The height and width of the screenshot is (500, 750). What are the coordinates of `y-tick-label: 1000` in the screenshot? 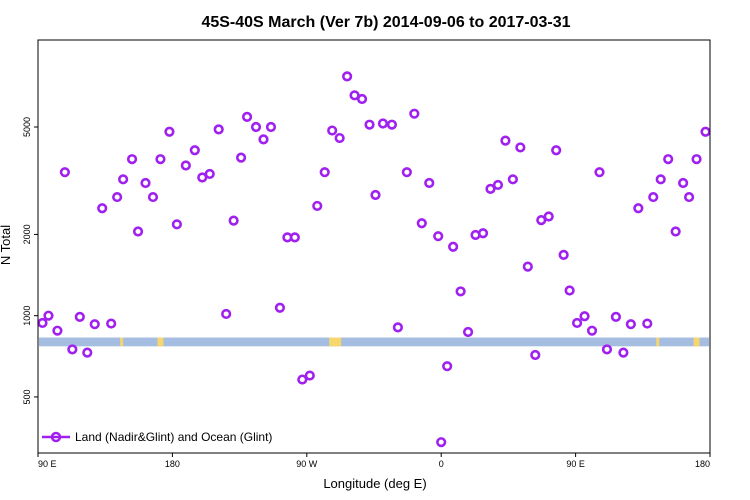 It's located at (27, 316).